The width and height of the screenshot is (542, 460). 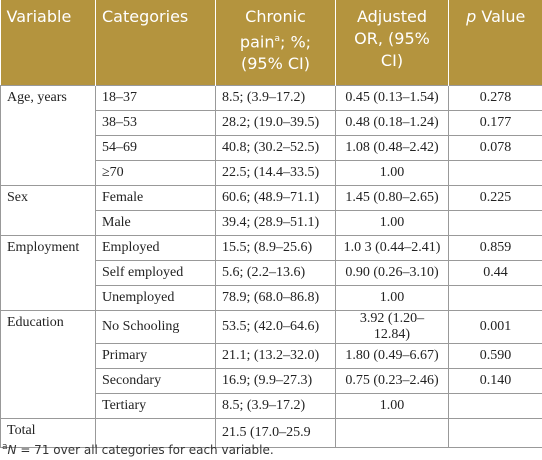 What do you see at coordinates (275, 123) in the screenshot?
I see `table-cell: 28.2; (19.0–39.5)` at bounding box center [275, 123].